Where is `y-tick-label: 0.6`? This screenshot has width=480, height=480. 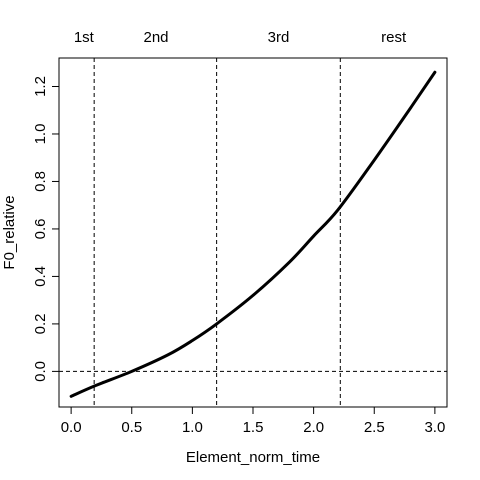
y-tick-label: 0.6 is located at coordinates (40, 229).